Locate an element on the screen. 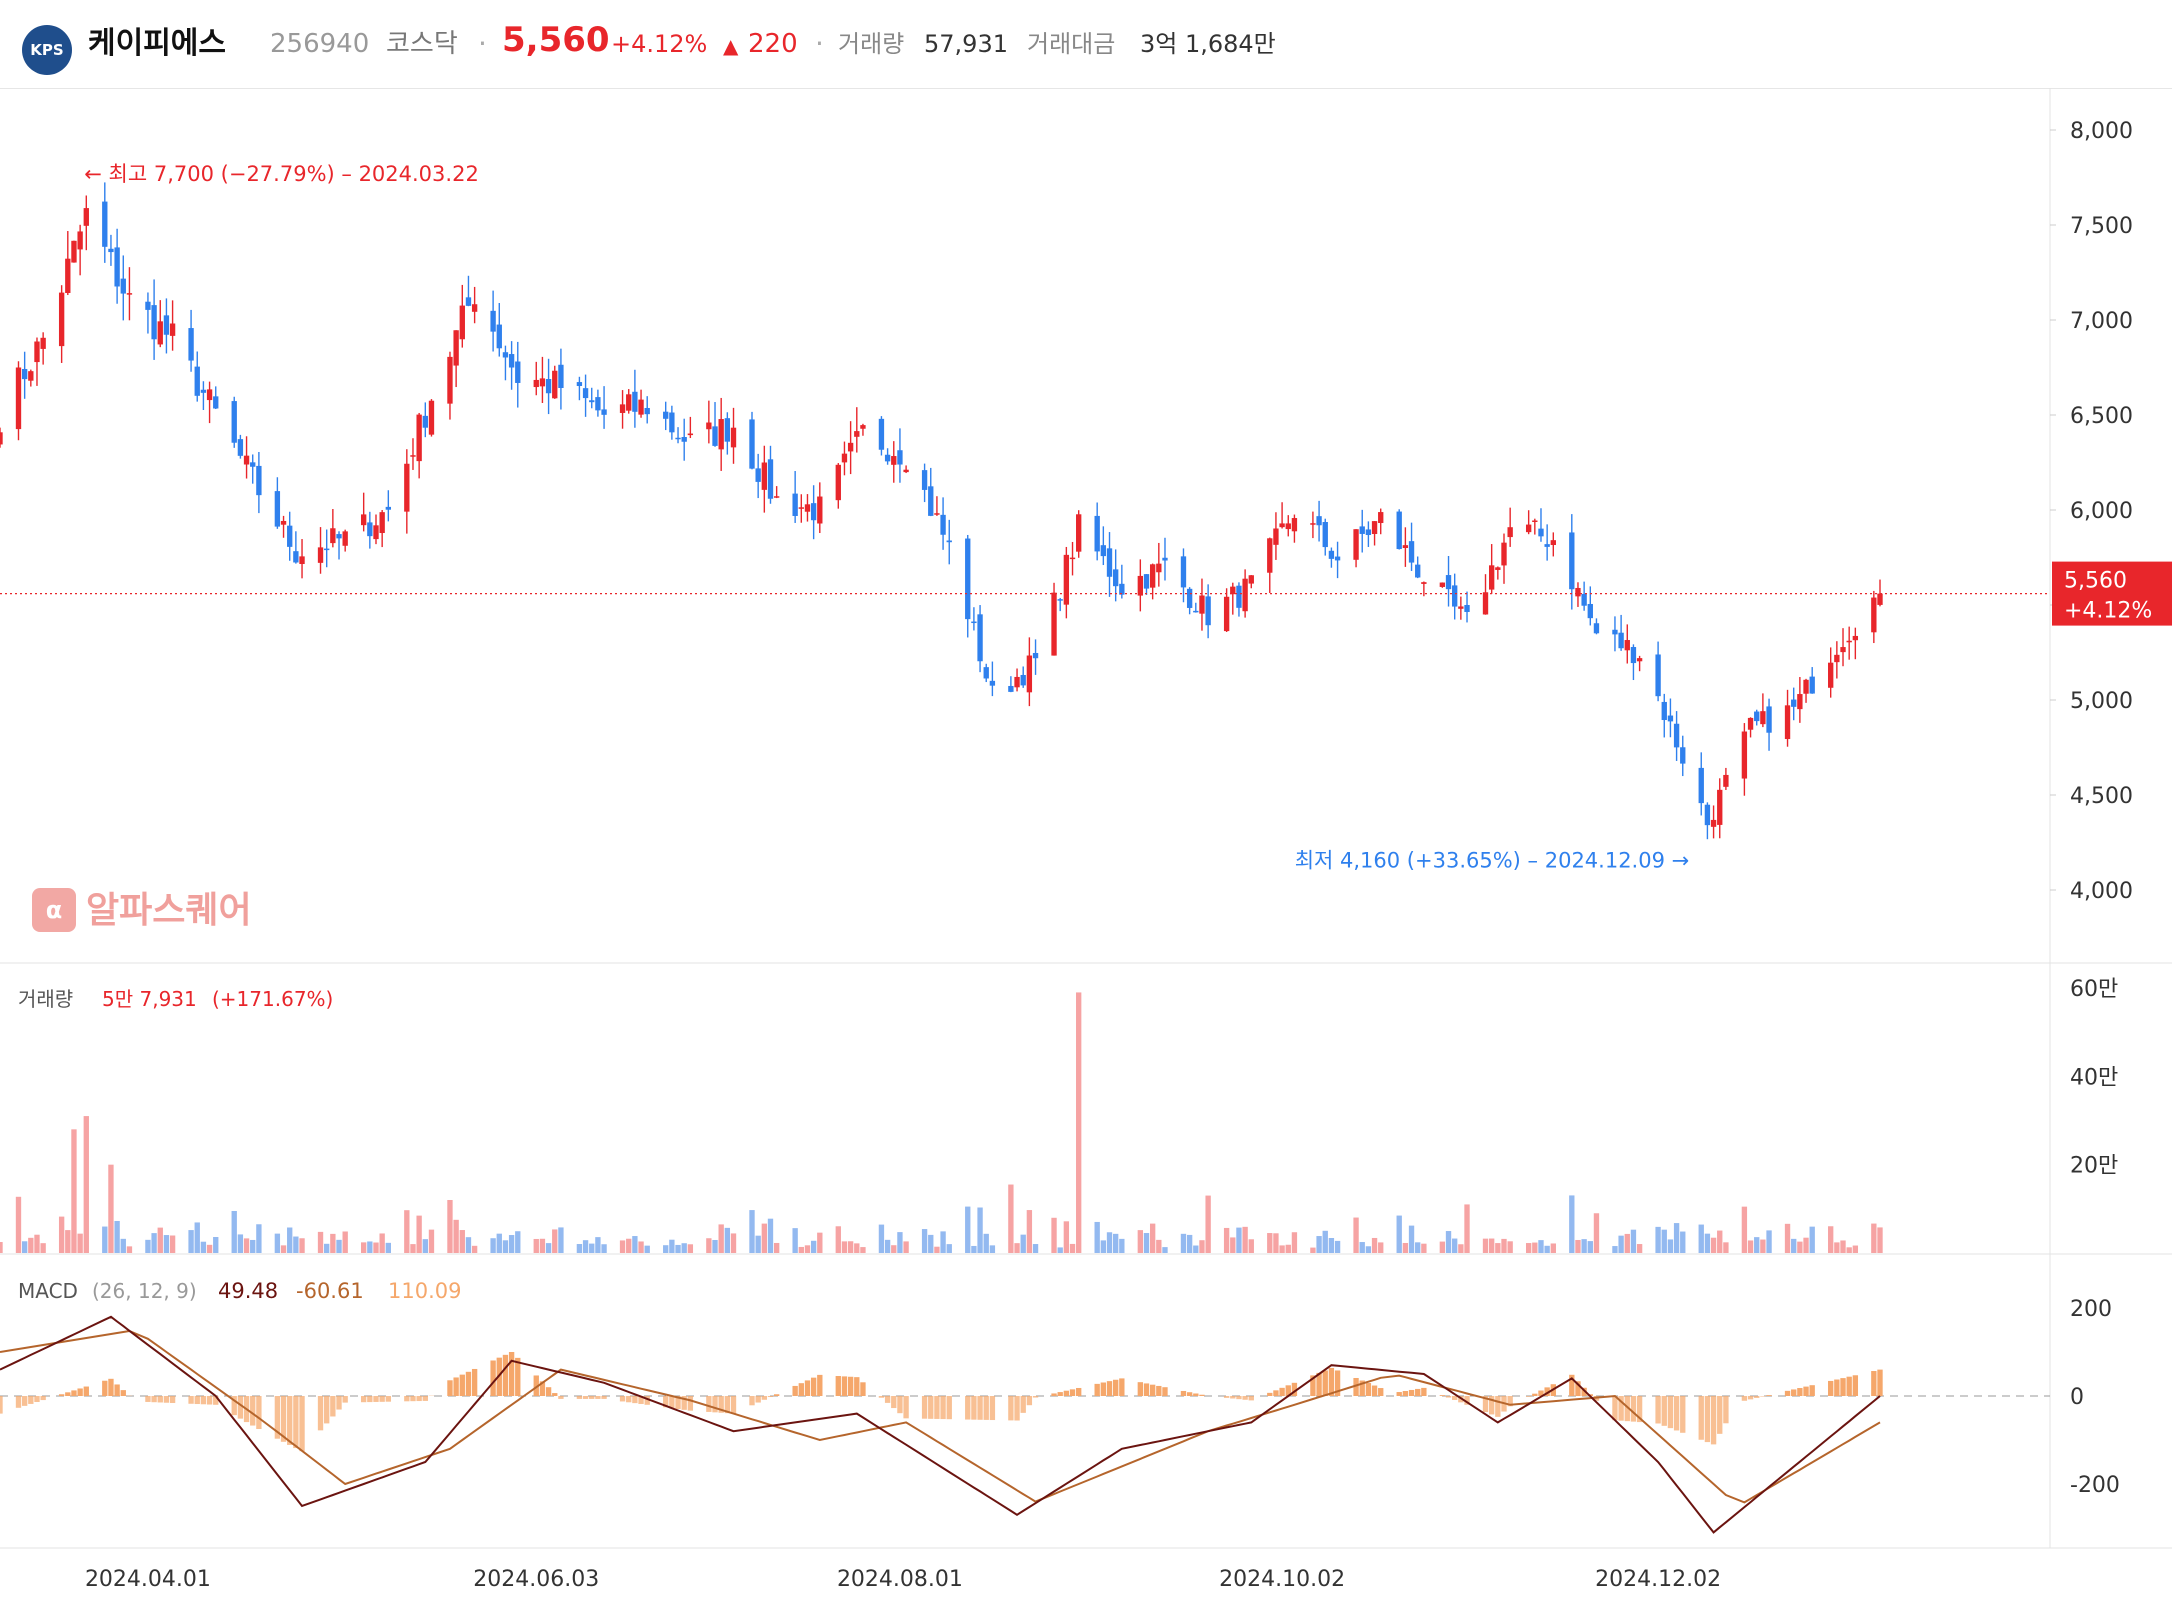 Image resolution: width=2172 pixels, height=1604 pixels. company-logo: KPS is located at coordinates (47, 50).